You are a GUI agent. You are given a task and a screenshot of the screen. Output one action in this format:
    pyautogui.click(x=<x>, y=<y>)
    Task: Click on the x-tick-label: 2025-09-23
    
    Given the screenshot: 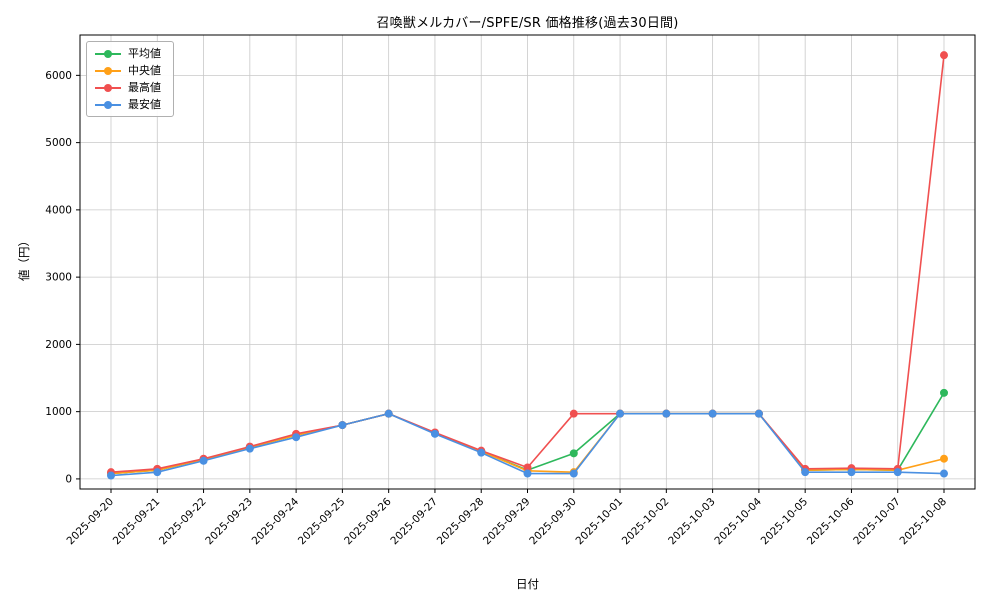 What is the action you would take?
    pyautogui.click(x=229, y=522)
    